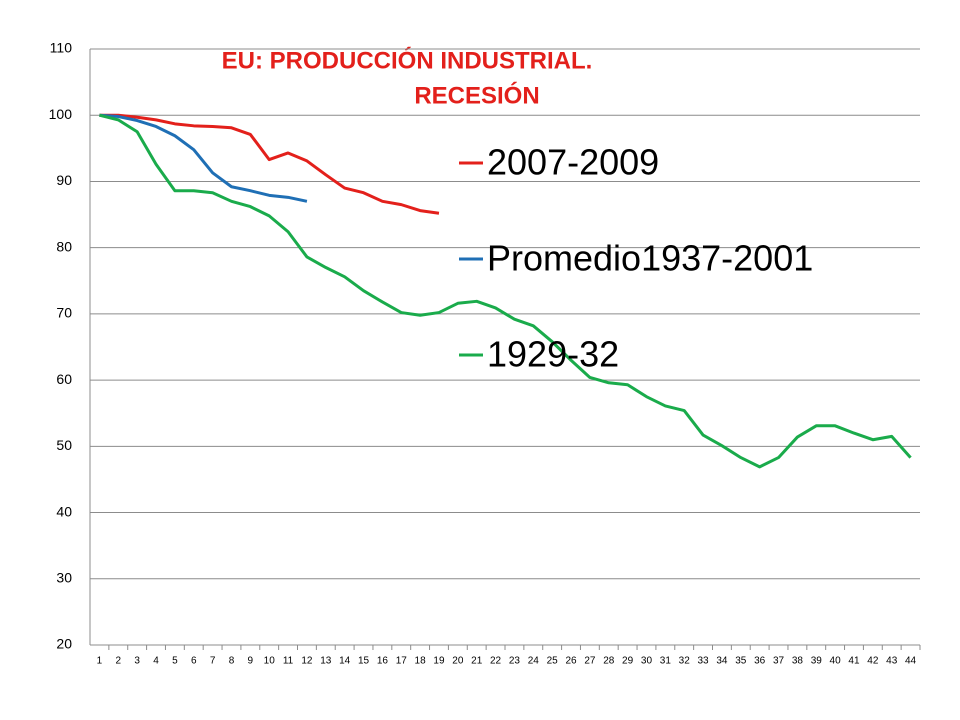 This screenshot has width=960, height=720. I want to click on x-tick-label: 28, so click(609, 661).